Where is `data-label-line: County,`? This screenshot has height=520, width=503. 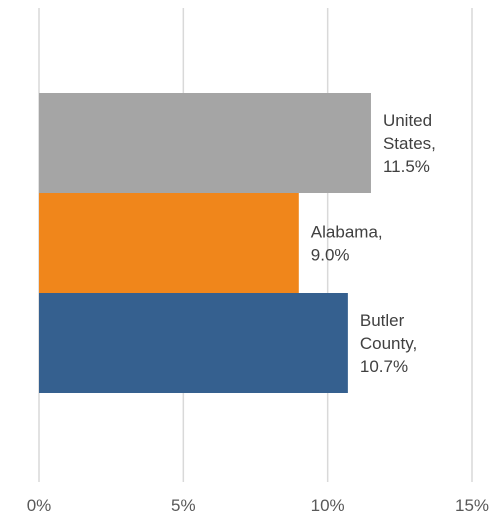 data-label-line: County, is located at coordinates (388, 343).